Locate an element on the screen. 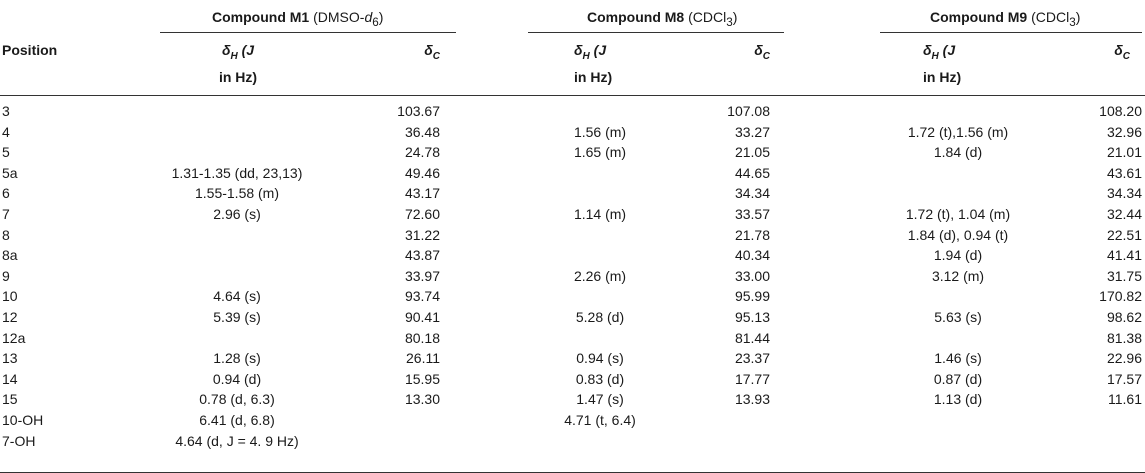 The width and height of the screenshot is (1145, 473). cell-m1c: 15.95 is located at coordinates (422, 379).